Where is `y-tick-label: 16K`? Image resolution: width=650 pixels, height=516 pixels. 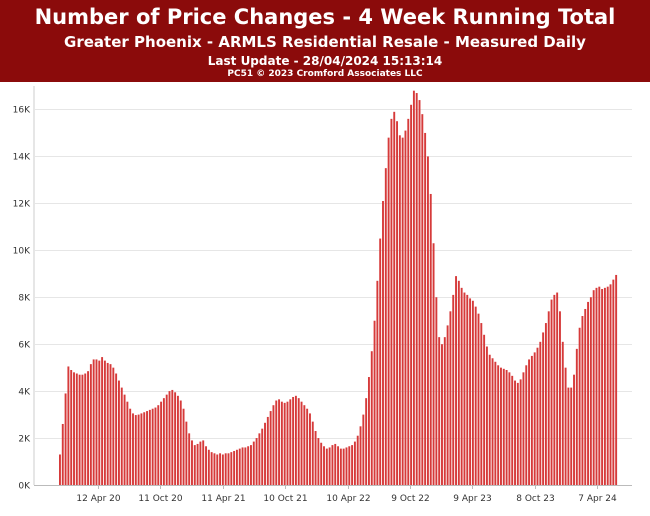 y-tick-label: 16K is located at coordinates (22, 111).